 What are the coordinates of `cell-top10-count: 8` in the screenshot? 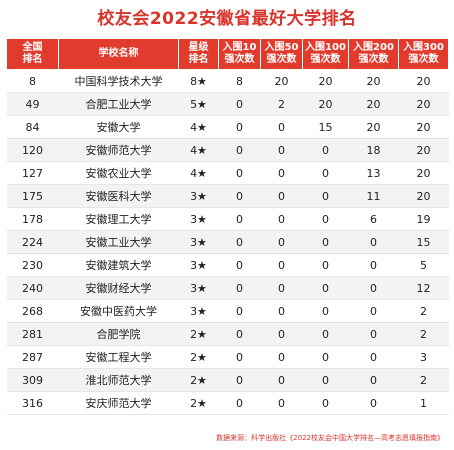 It's located at (239, 81).